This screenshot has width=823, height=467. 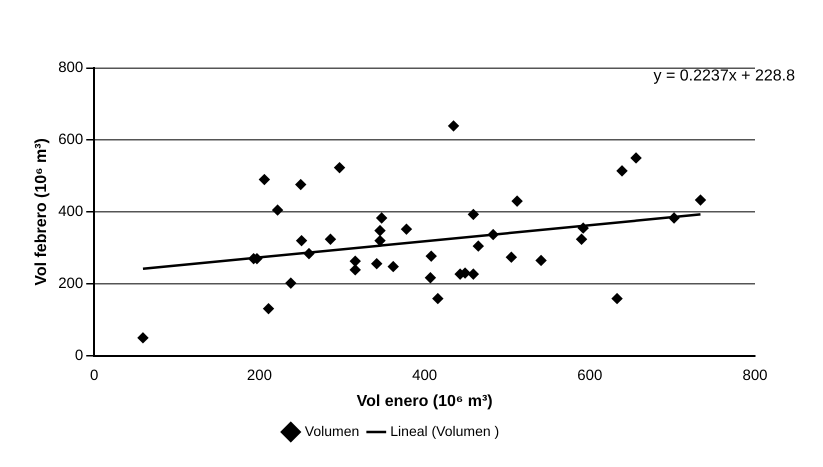 I want to click on y-tick-label: 0, so click(x=79, y=355).